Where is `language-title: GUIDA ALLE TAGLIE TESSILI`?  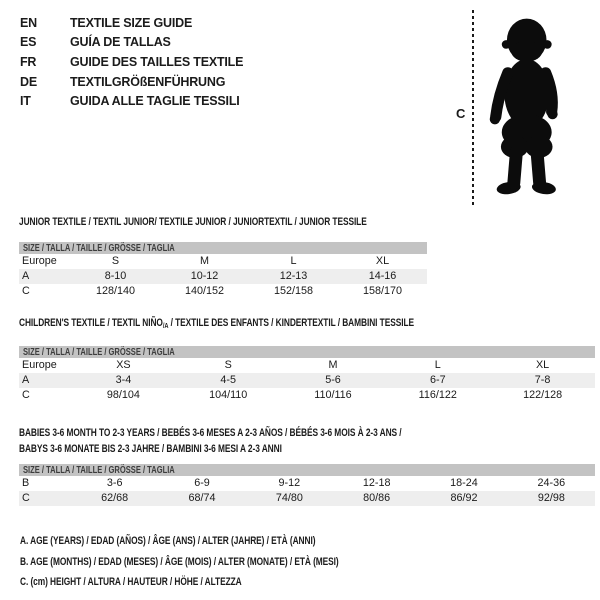
language-title: GUIDA ALLE TAGLIE TESSILI is located at coordinates (155, 101).